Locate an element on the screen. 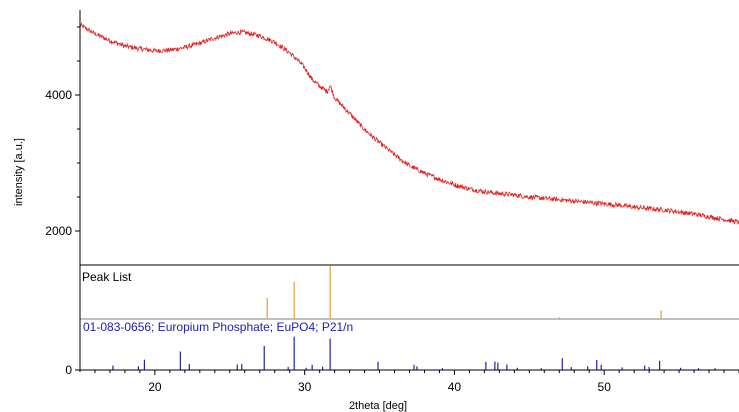 Image resolution: width=739 pixels, height=412 pixels. x-tick-label: 40 is located at coordinates (455, 387).